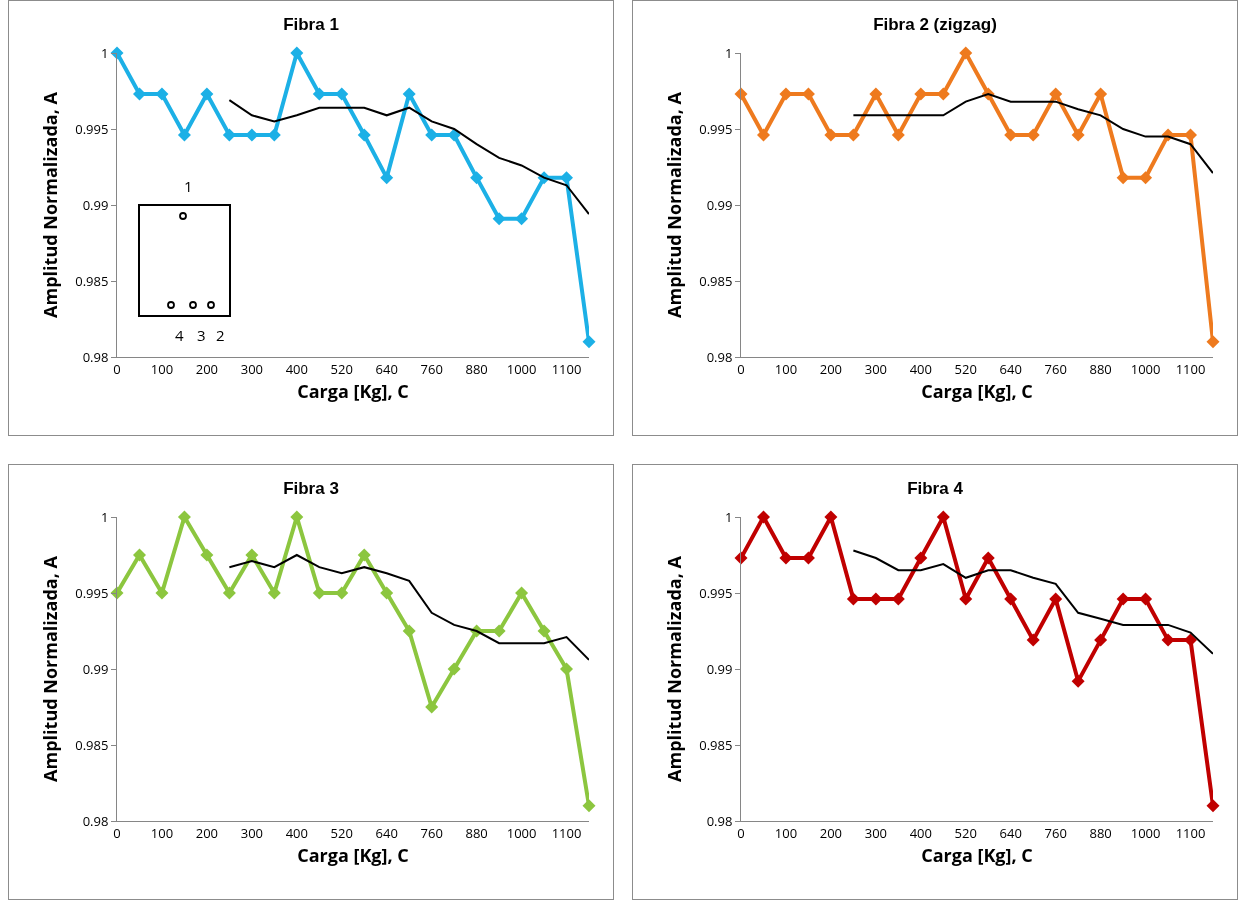  I want to click on chart-title: Fibra 2 (zigzag), so click(935, 25).